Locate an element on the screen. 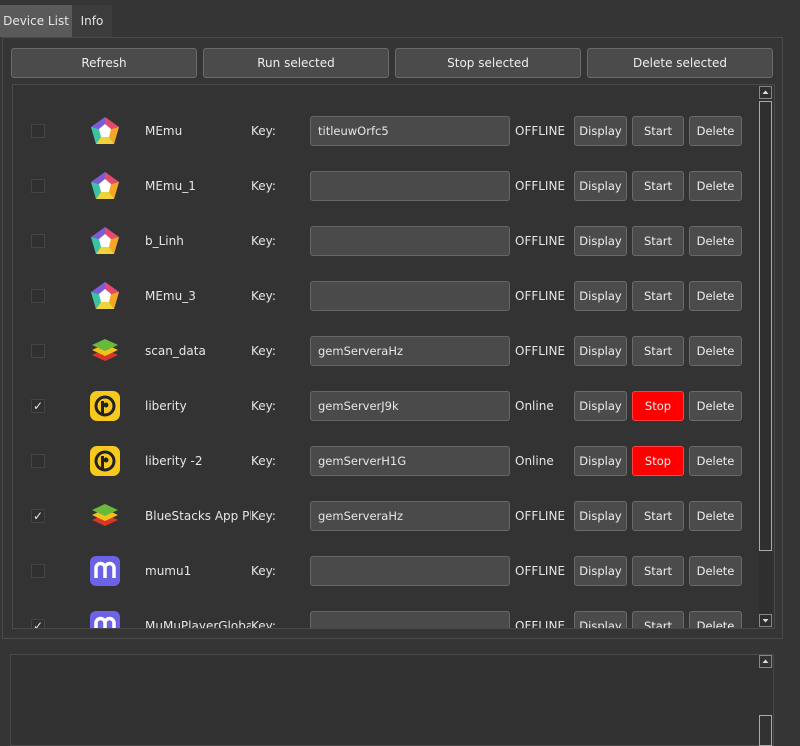 This screenshot has height=746, width=800. toolbar-button: Stop selected is located at coordinates (488, 63).